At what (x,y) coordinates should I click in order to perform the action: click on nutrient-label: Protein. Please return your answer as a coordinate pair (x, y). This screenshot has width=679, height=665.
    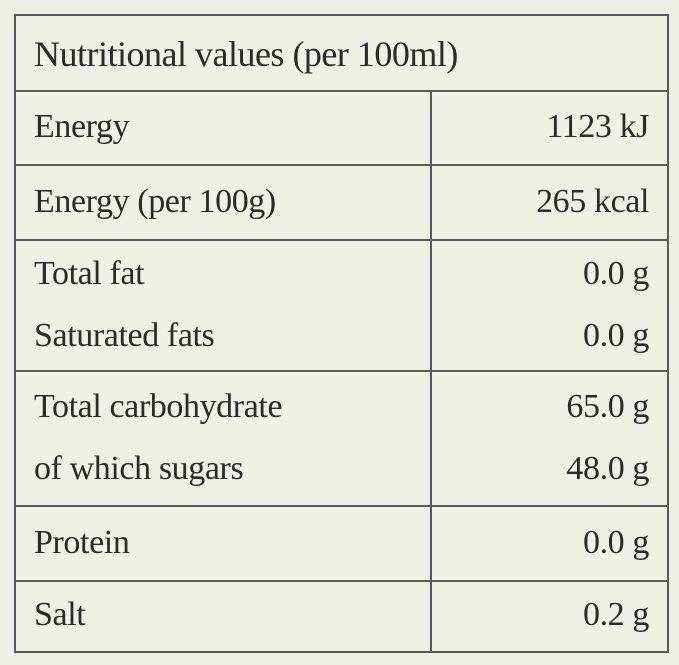
    Looking at the image, I should click on (82, 542).